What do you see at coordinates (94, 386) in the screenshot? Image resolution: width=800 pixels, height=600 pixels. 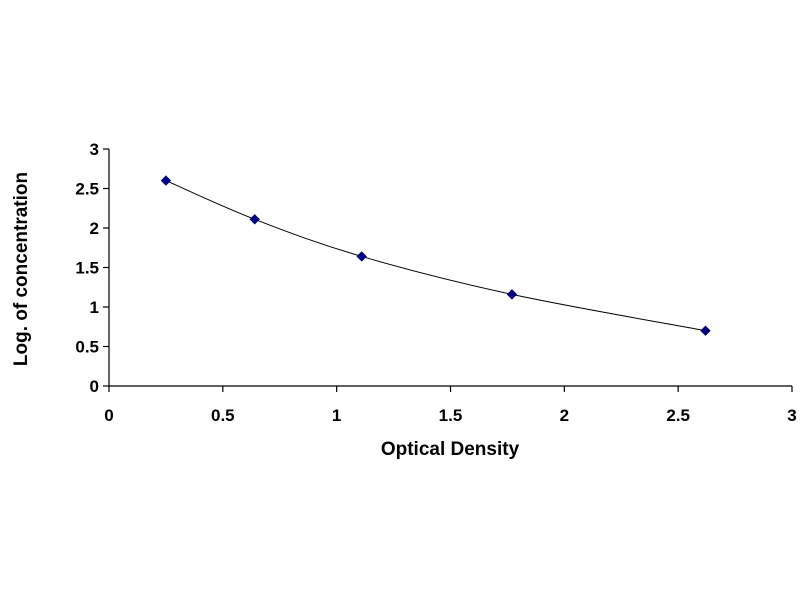 I see `y-tick-label: 0` at bounding box center [94, 386].